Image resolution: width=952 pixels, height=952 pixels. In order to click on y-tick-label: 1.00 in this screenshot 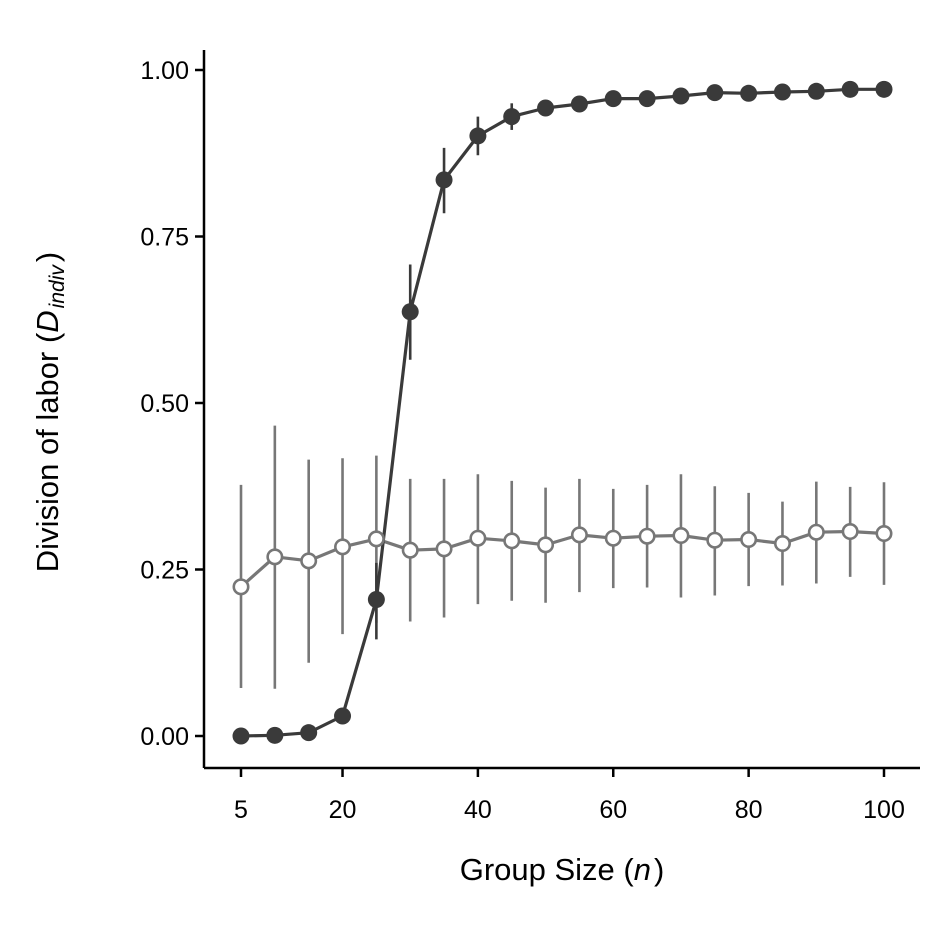, I will do `click(164, 71)`.